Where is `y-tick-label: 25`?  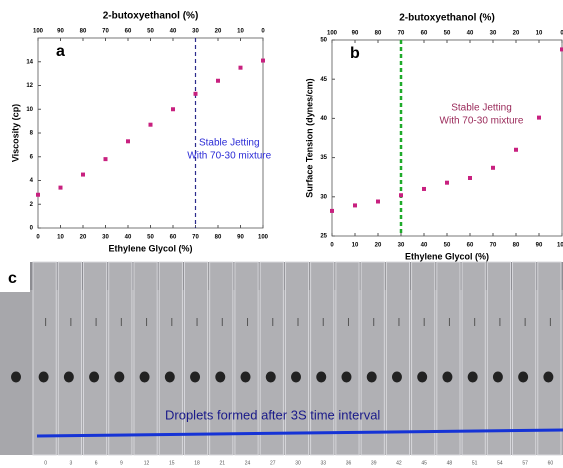
y-tick-label: 25 is located at coordinates (323, 237).